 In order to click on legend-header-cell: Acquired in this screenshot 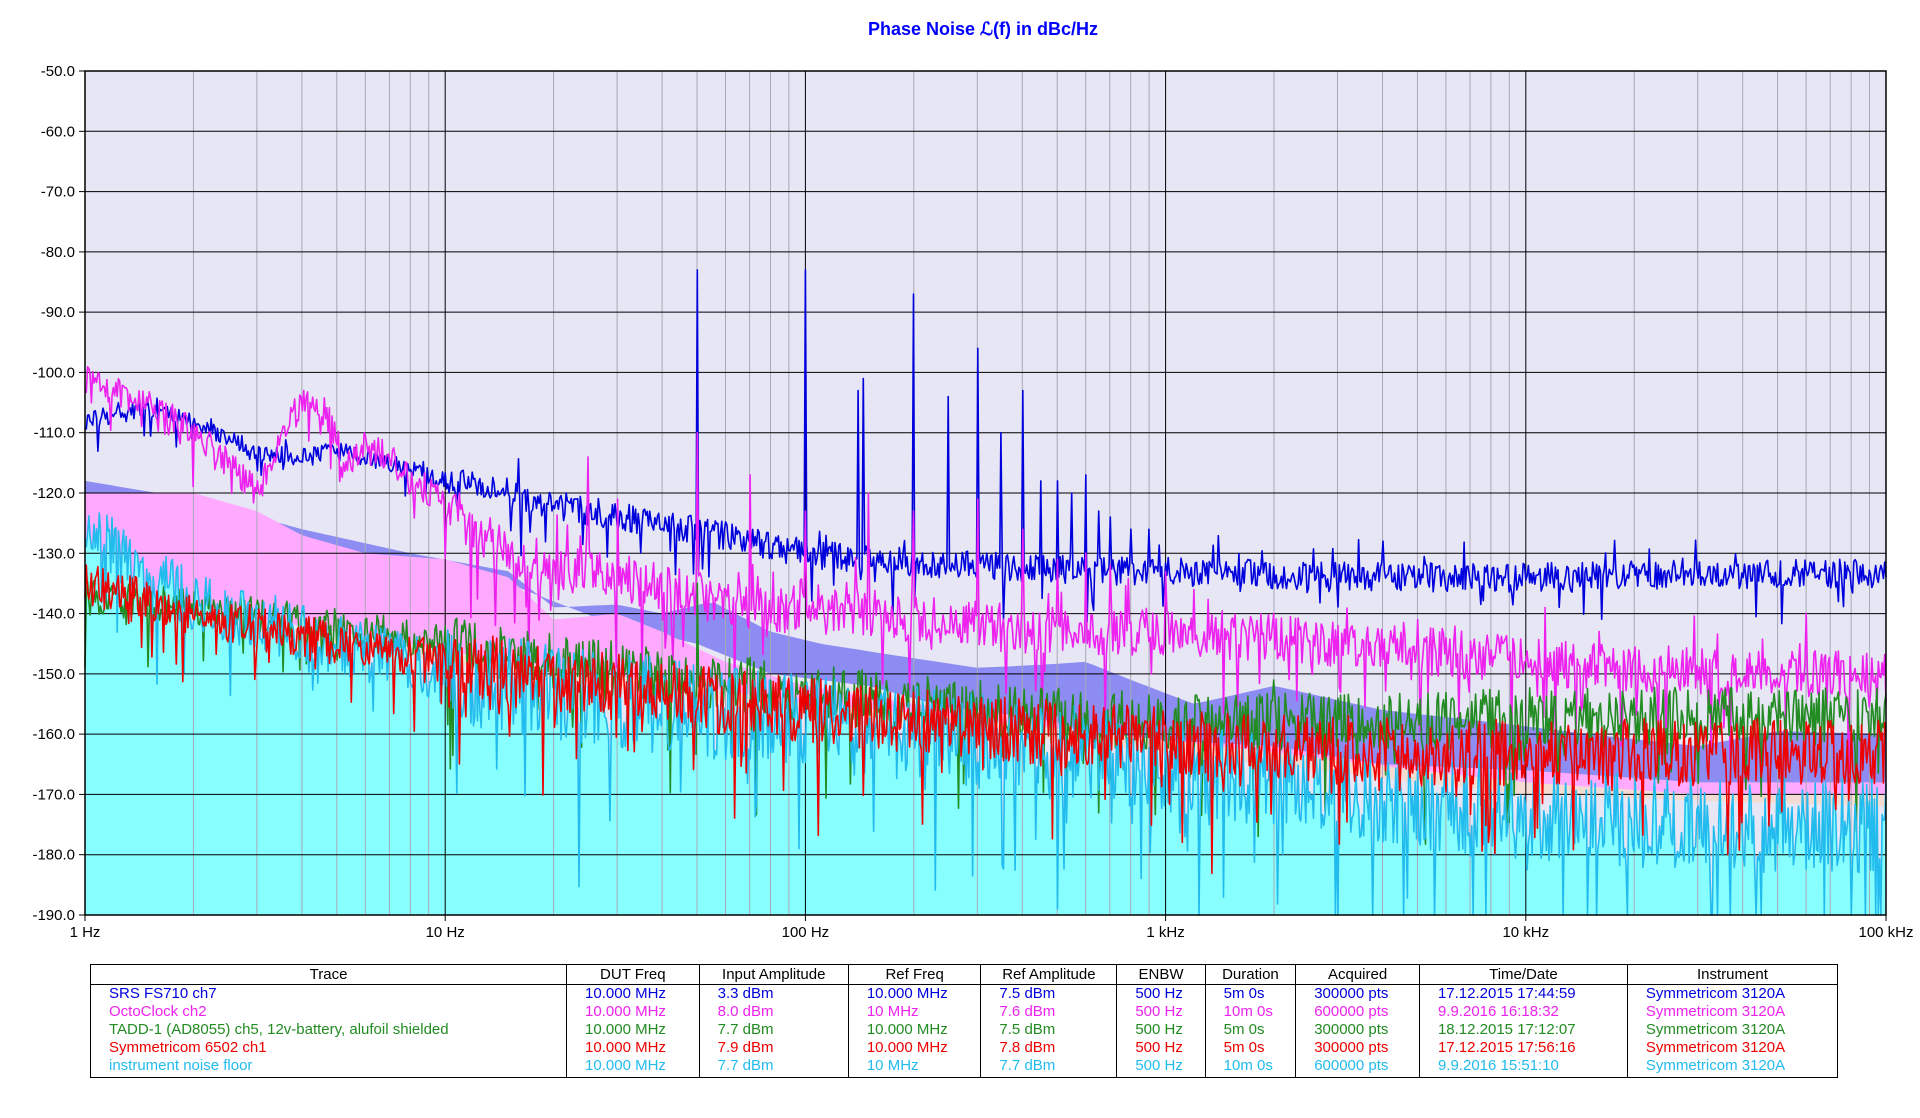, I will do `click(1357, 974)`.